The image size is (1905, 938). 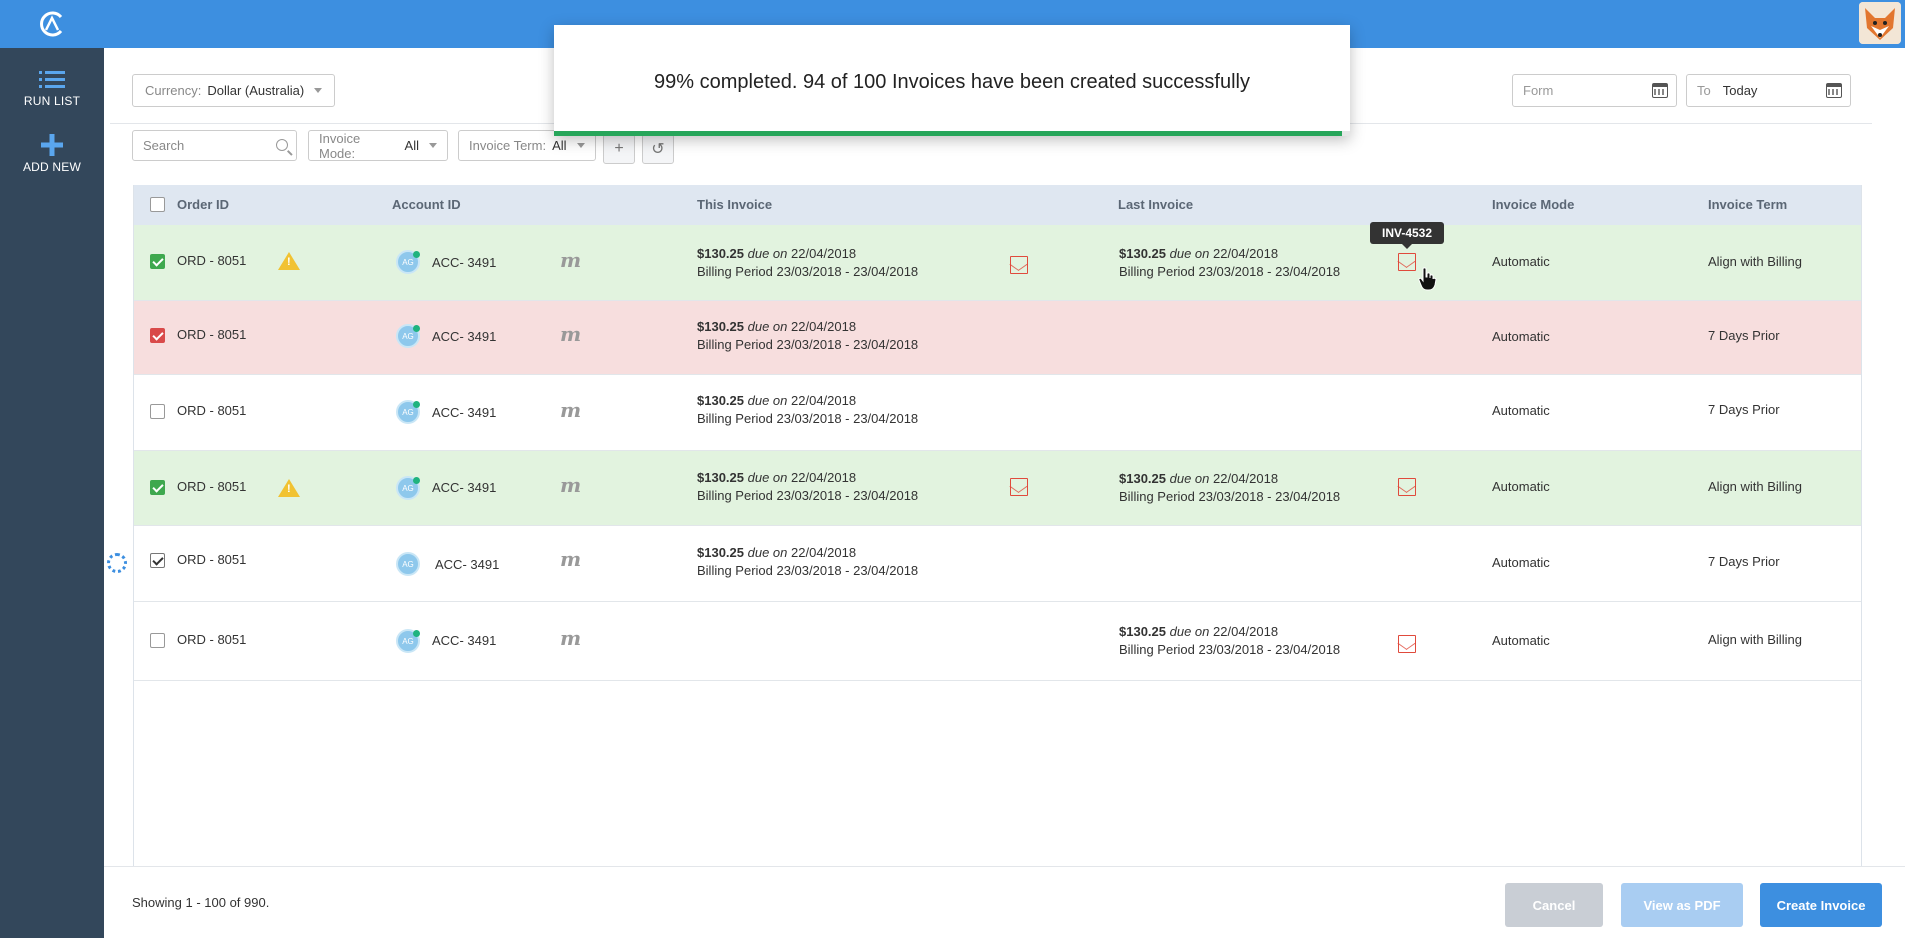 I want to click on add-filter-button: +, so click(x=619, y=149).